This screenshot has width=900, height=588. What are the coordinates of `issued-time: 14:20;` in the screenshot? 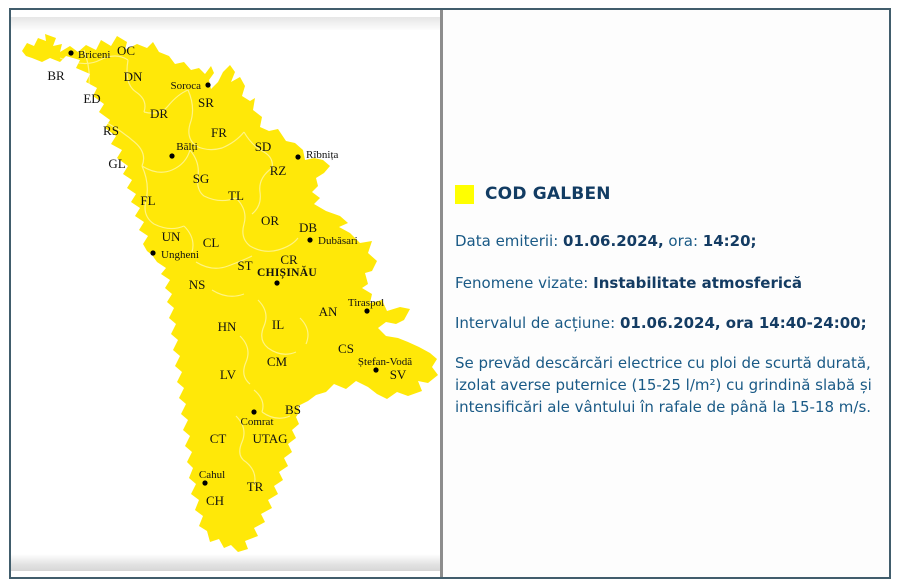 It's located at (729, 241).